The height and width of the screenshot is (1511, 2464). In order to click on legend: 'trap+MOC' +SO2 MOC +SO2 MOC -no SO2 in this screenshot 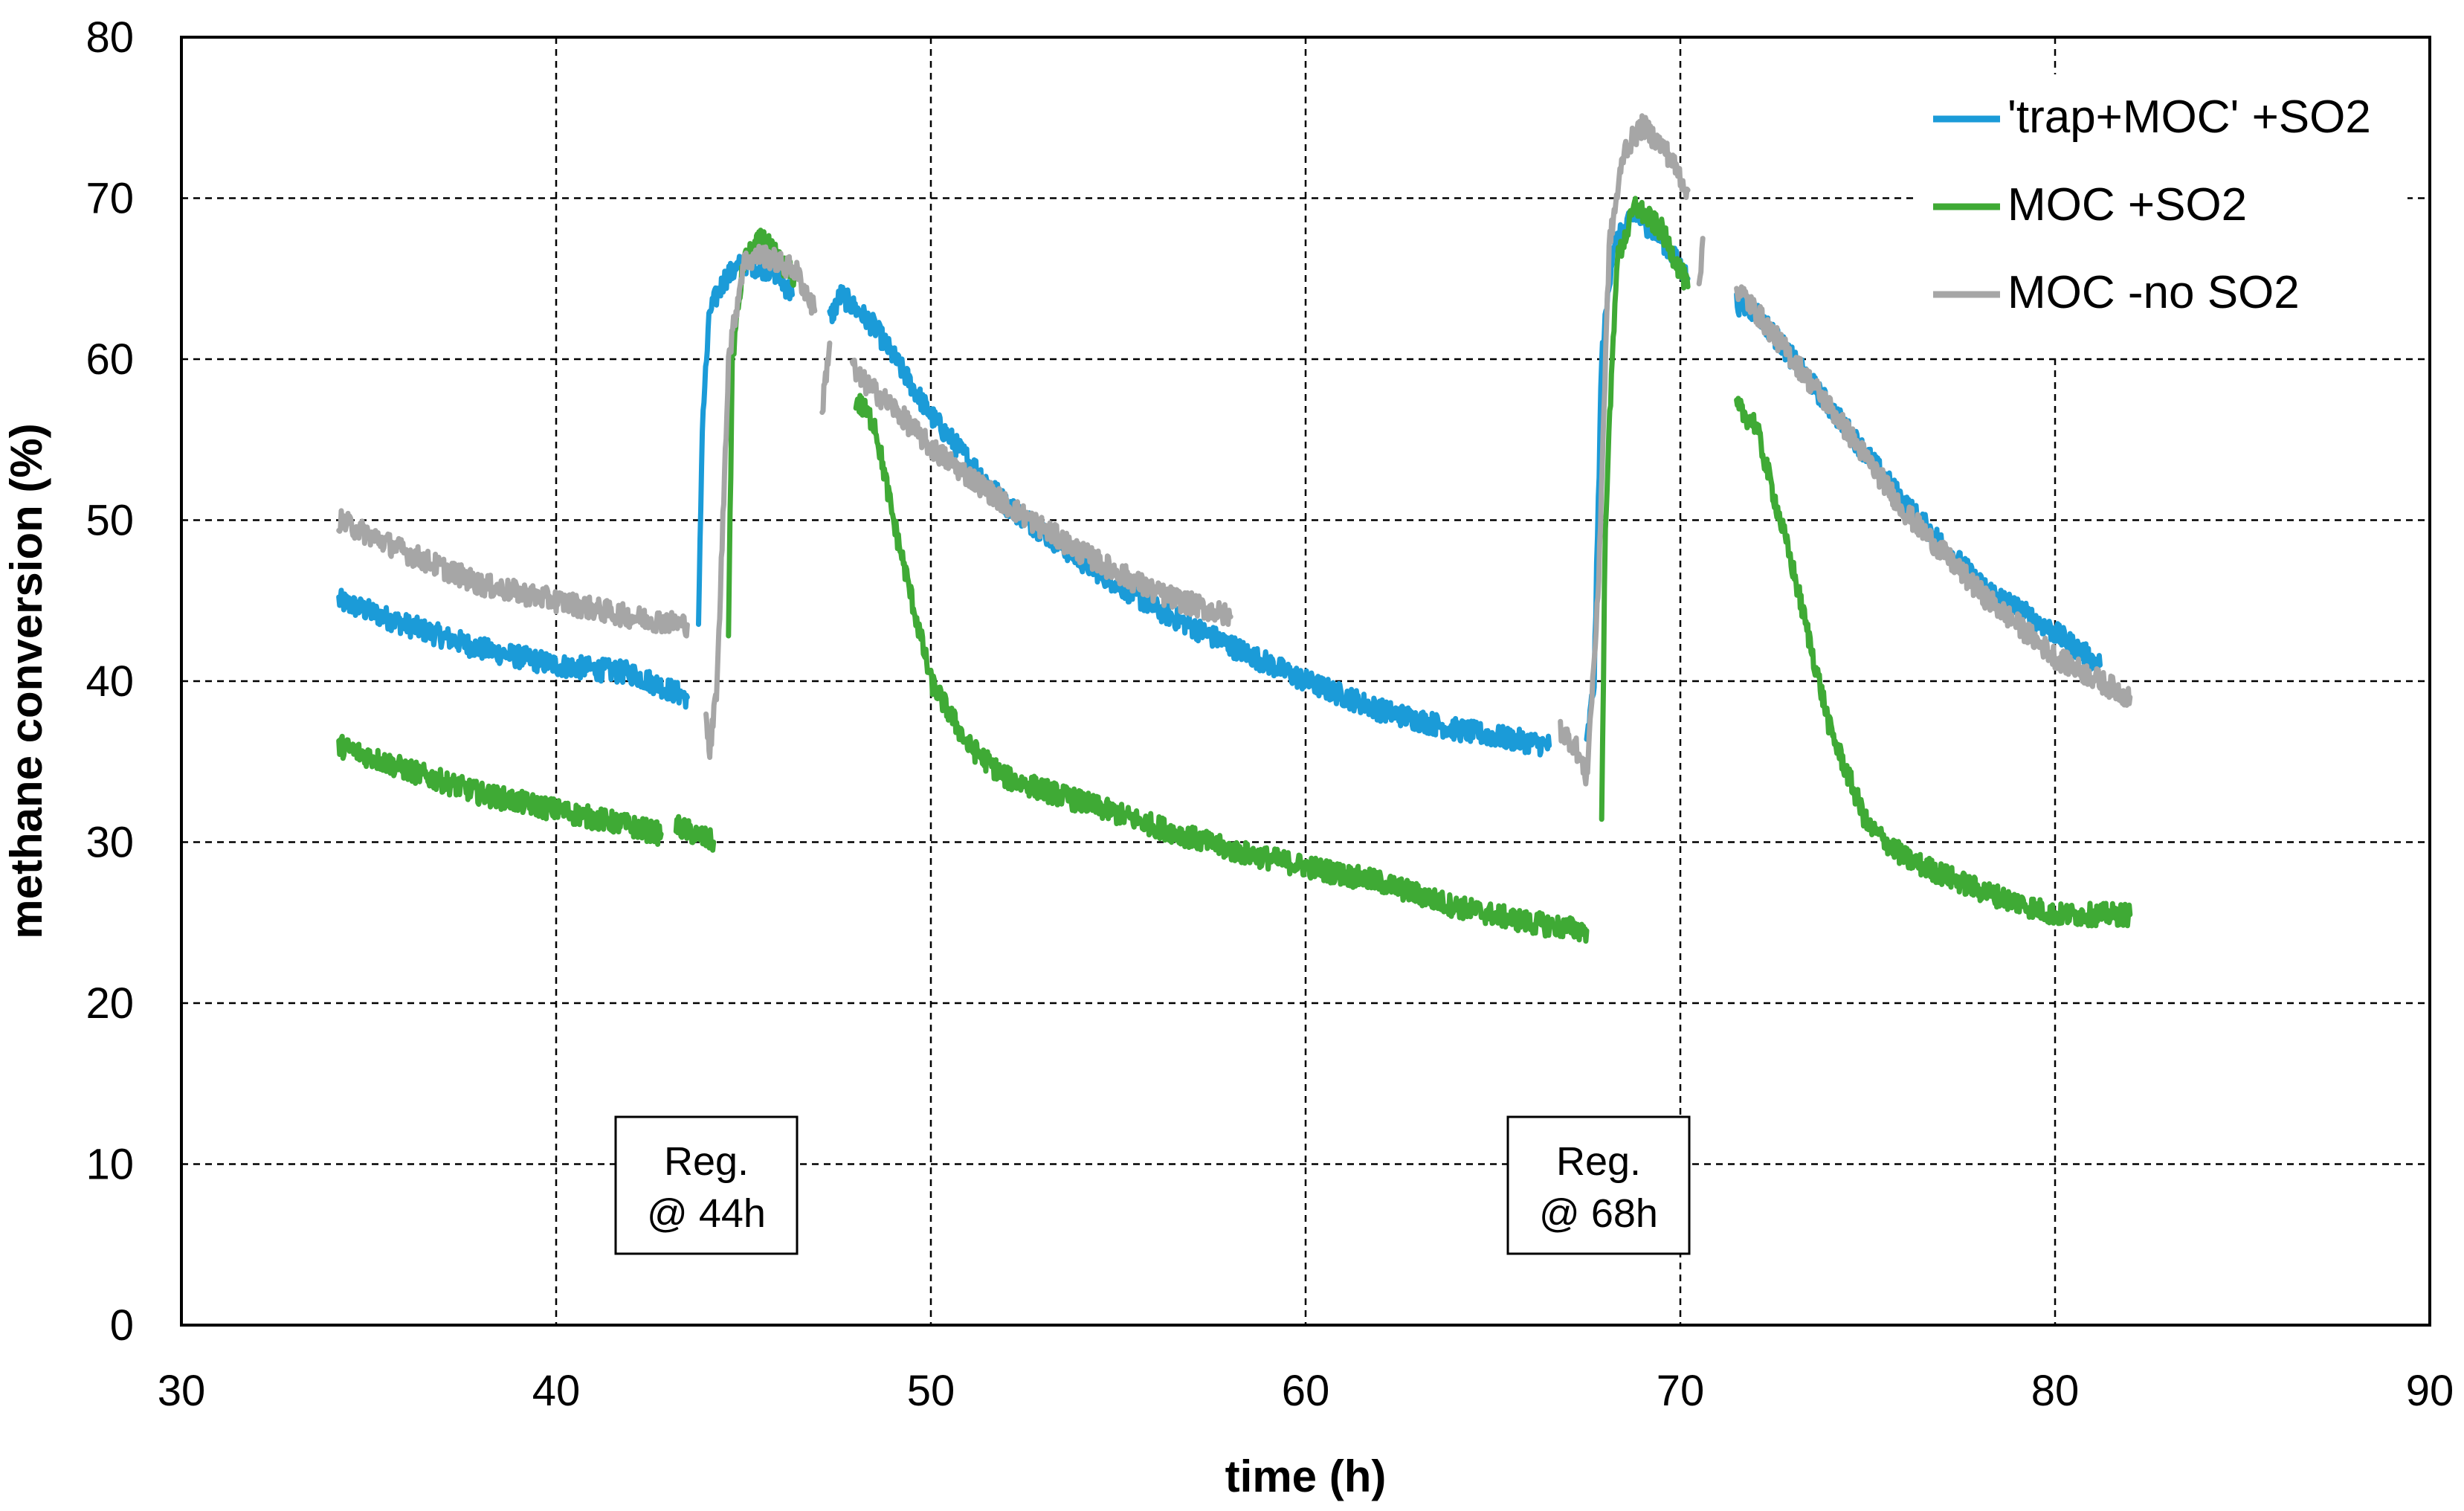, I will do `click(2162, 216)`.